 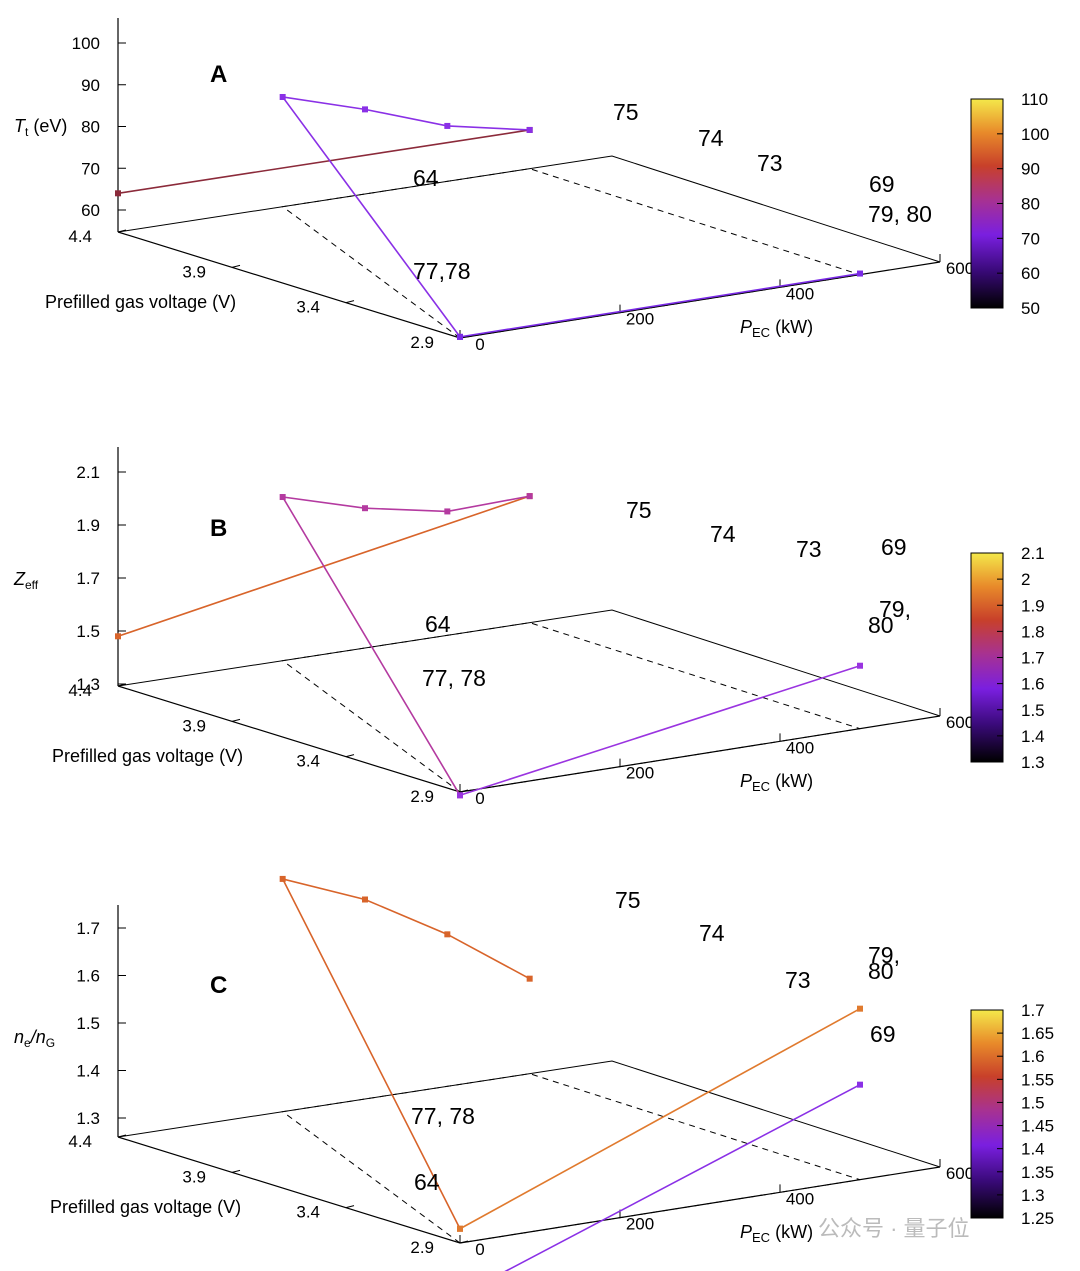 What do you see at coordinates (90, 168) in the screenshot?
I see `z-tick-label: 70` at bounding box center [90, 168].